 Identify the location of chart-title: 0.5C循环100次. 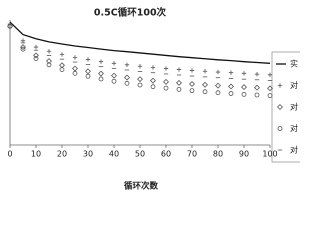
(130, 13).